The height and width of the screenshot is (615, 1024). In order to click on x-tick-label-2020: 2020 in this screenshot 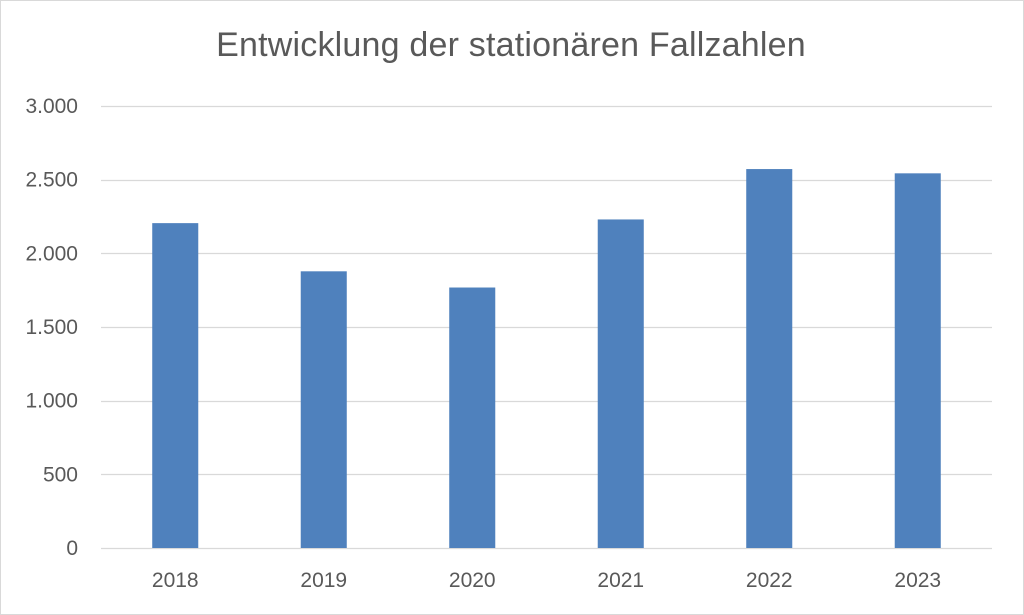, I will do `click(472, 580)`.